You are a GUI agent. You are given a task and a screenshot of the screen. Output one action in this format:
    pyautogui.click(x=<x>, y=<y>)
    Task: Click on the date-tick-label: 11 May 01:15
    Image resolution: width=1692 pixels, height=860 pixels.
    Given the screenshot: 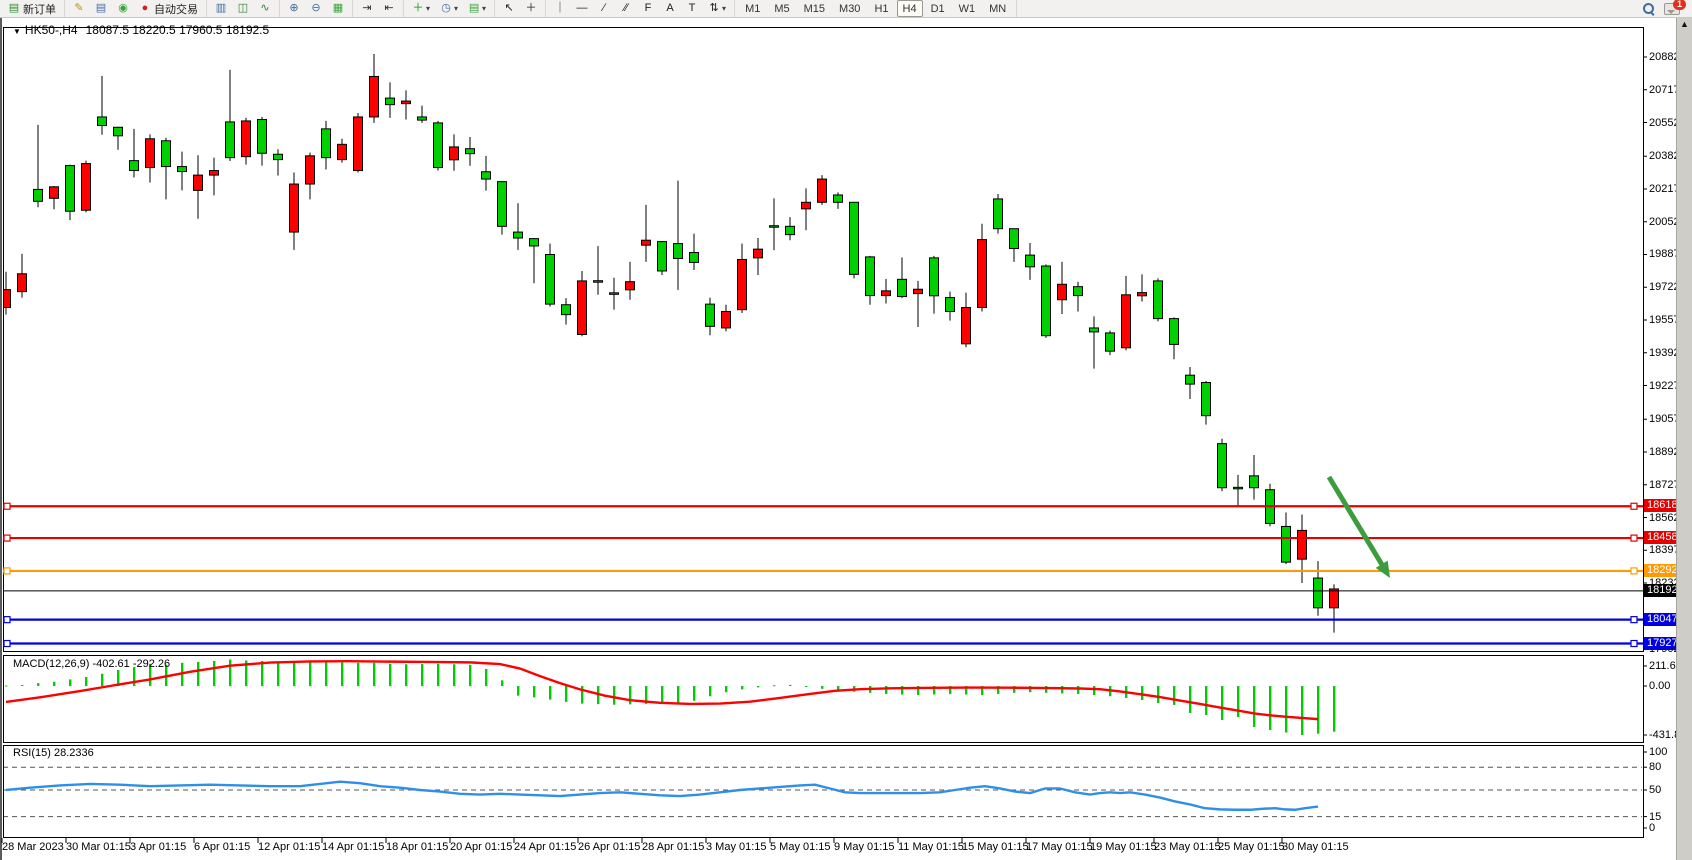 What is the action you would take?
    pyautogui.click(x=931, y=847)
    